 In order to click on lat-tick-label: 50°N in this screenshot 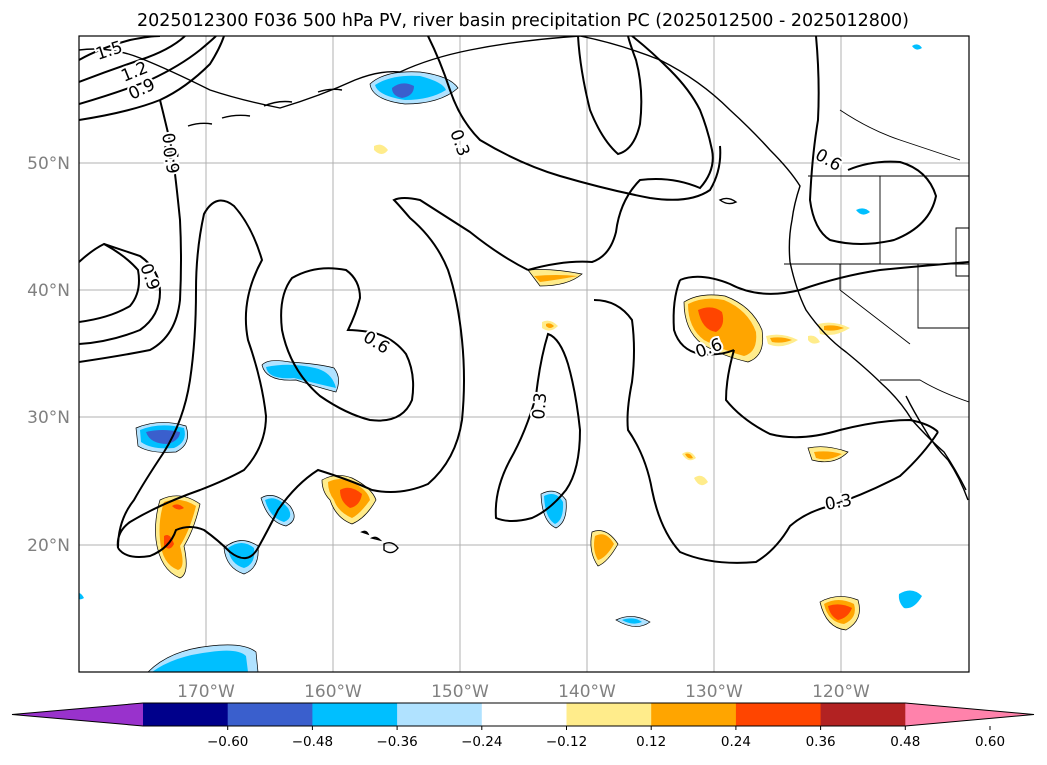, I will do `click(48, 164)`.